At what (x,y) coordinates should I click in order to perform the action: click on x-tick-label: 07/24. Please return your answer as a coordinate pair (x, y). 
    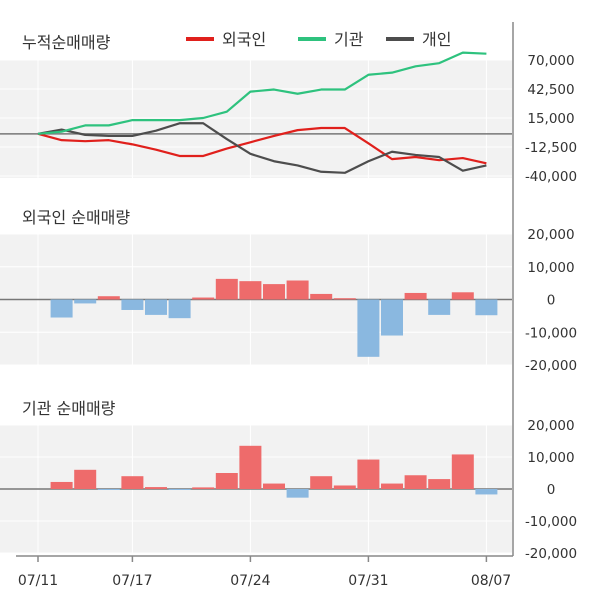
    Looking at the image, I should click on (250, 581).